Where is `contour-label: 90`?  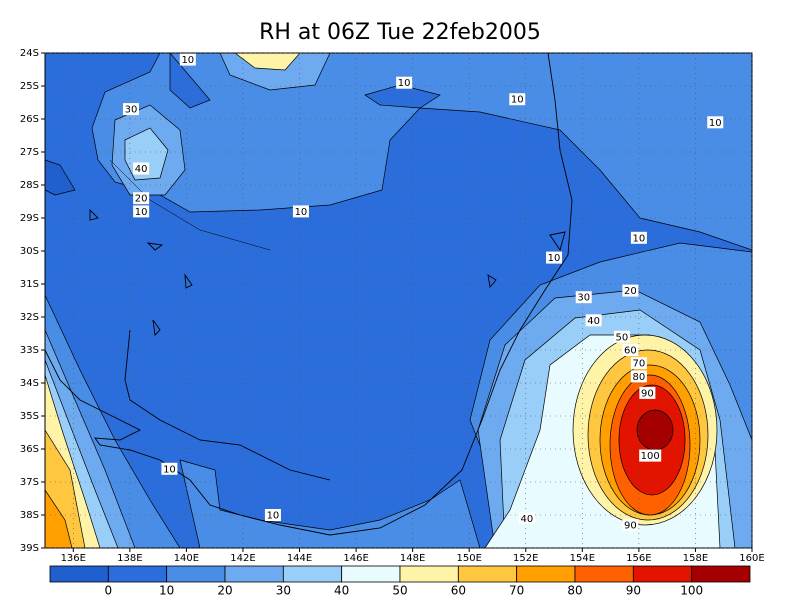
contour-label: 90 is located at coordinates (630, 525).